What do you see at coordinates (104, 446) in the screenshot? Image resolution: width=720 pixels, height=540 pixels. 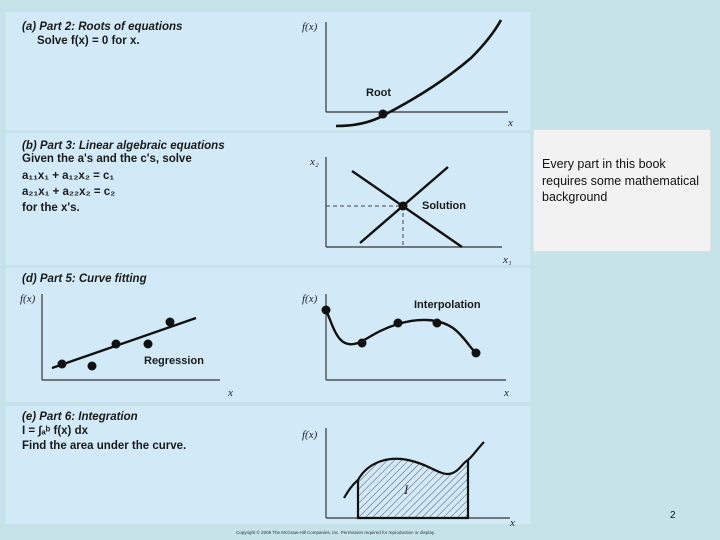 I see `panel-integration-line2: Find the area under the curve.` at bounding box center [104, 446].